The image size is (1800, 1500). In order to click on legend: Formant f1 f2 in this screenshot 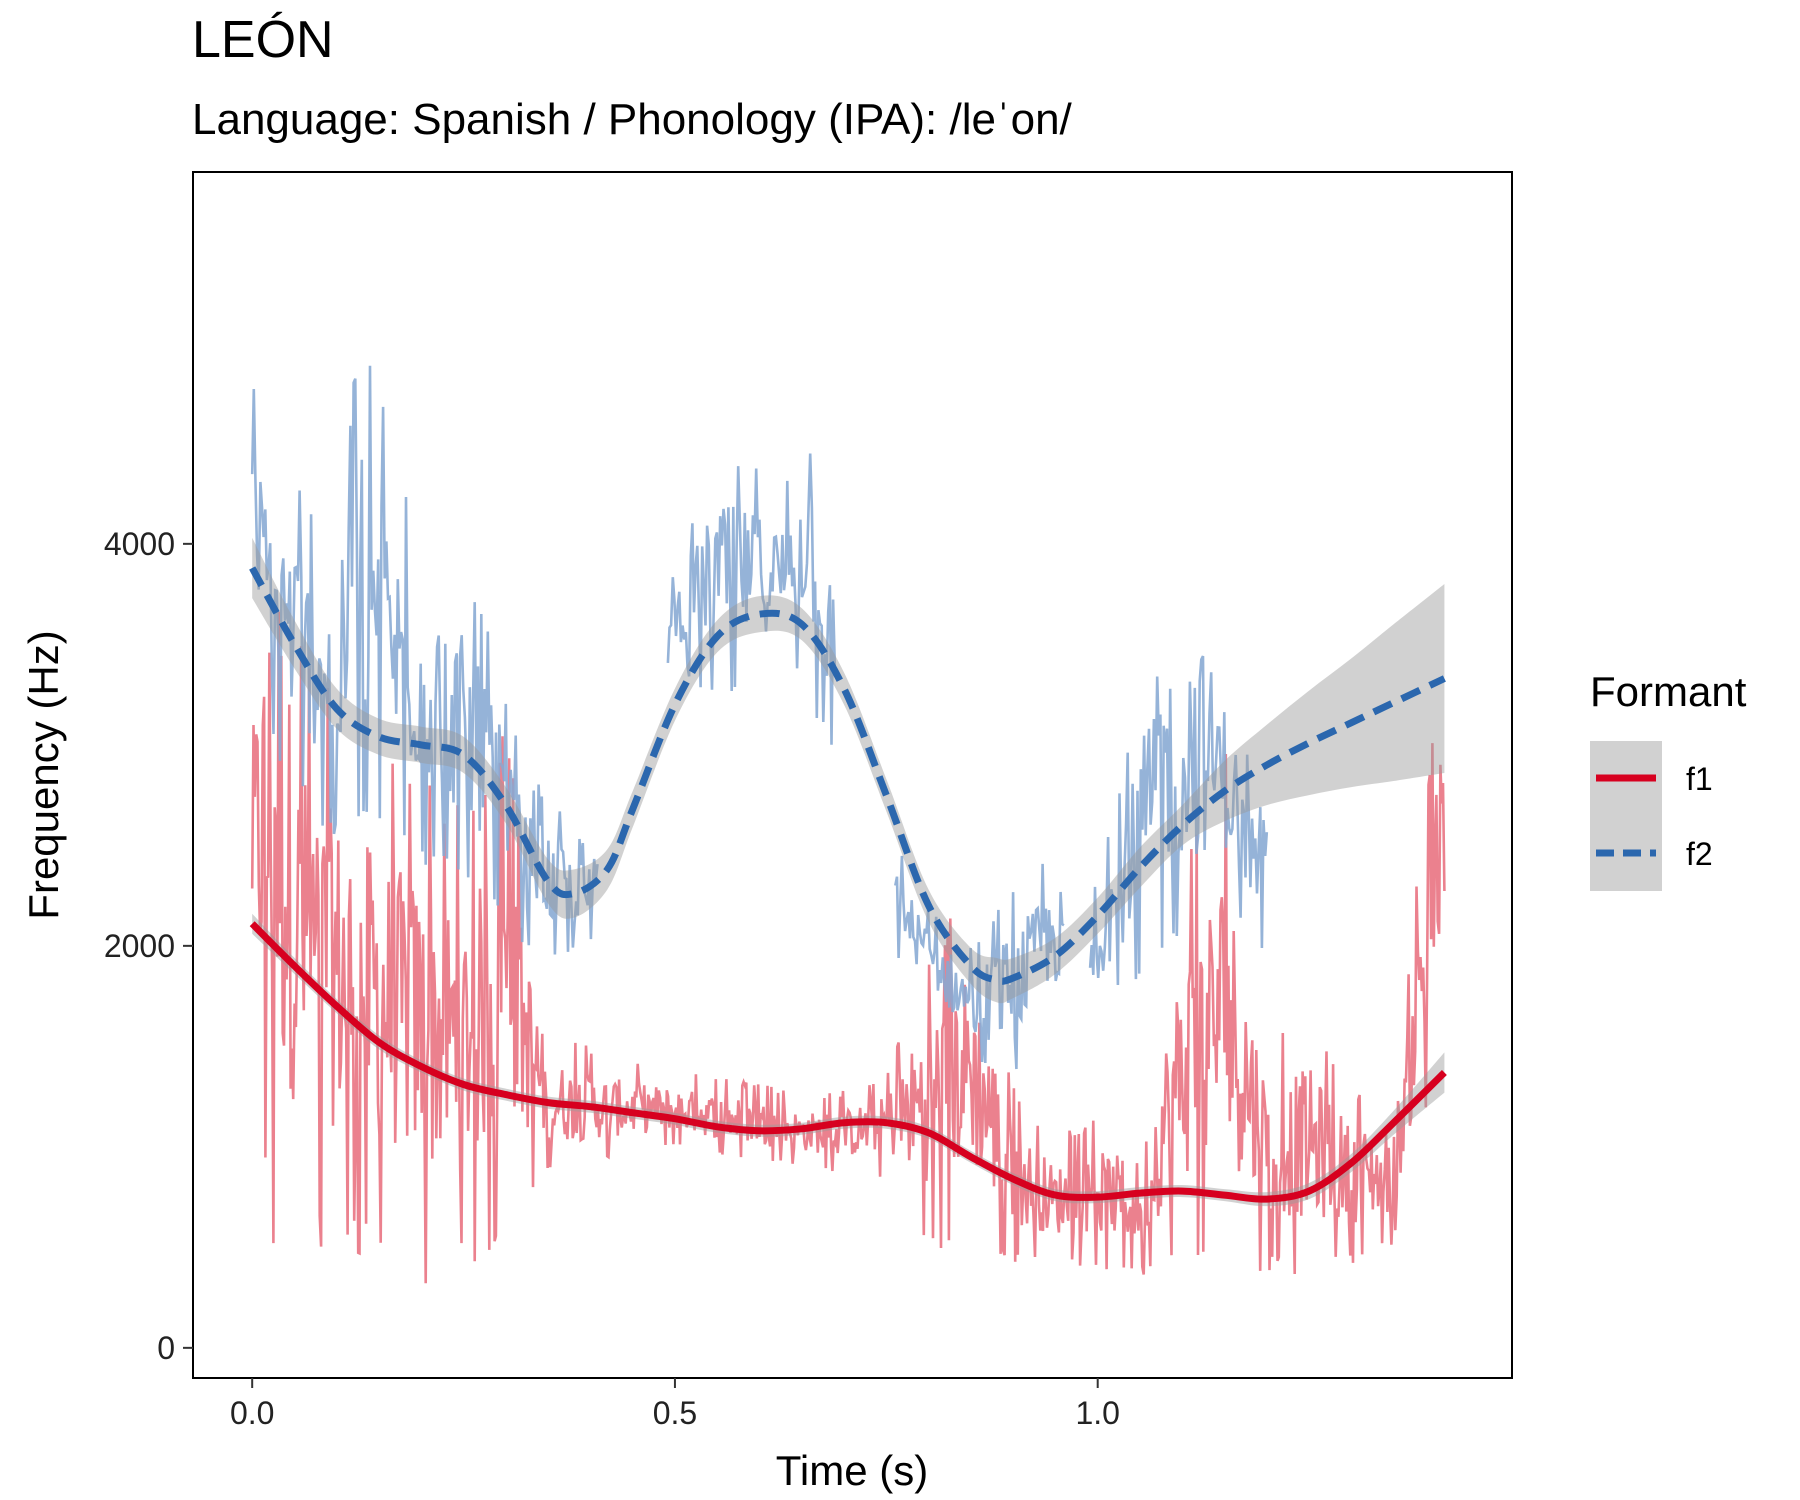, I will do `click(1668, 779)`.